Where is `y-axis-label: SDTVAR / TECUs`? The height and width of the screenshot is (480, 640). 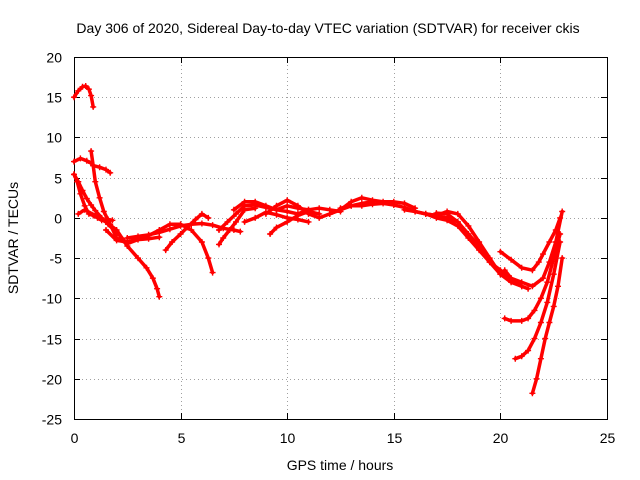 y-axis-label: SDTVAR / TECUs is located at coordinates (13, 238).